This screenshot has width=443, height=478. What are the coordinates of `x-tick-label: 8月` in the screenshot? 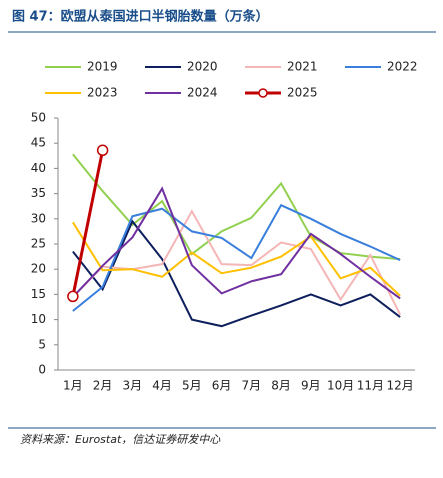 It's located at (281, 386).